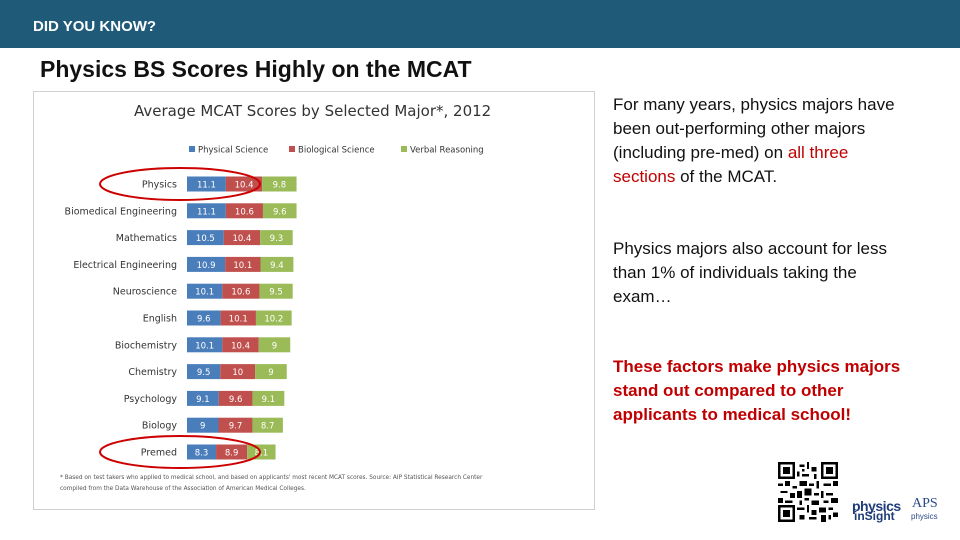 The height and width of the screenshot is (540, 960). What do you see at coordinates (145, 292) in the screenshot?
I see `category-label: Neuroscience` at bounding box center [145, 292].